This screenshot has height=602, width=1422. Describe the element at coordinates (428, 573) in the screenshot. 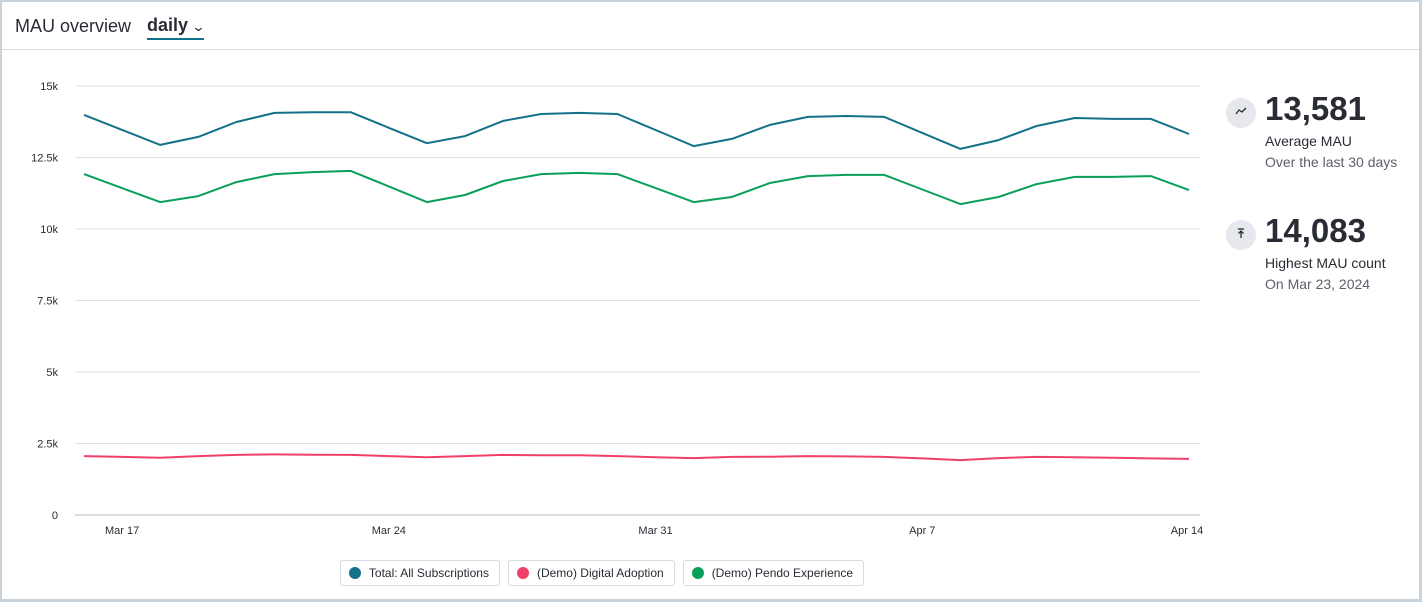

I see `legend-label: Total: All Subscriptions` at that location.